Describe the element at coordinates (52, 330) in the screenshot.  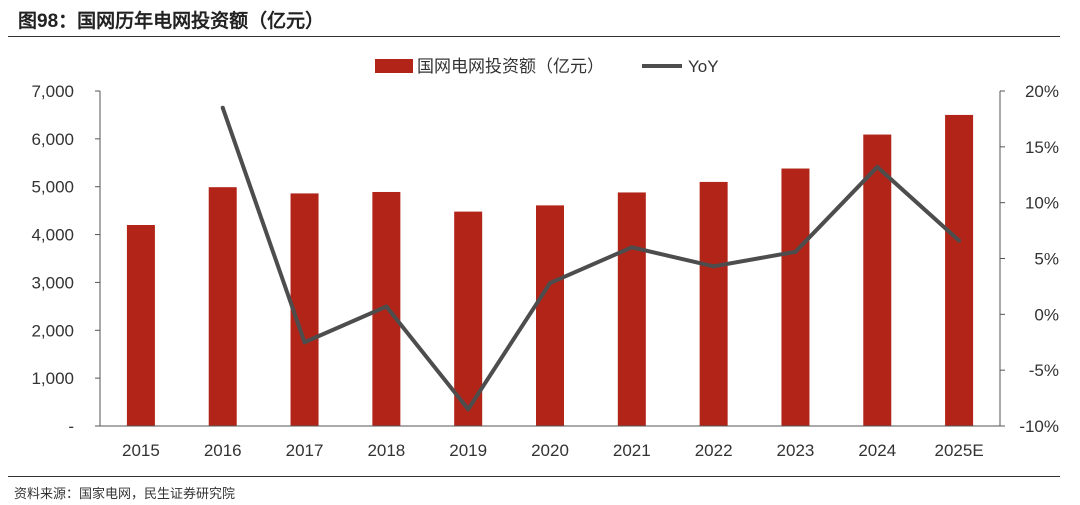
I see `left-tick-label: 2,000` at that location.